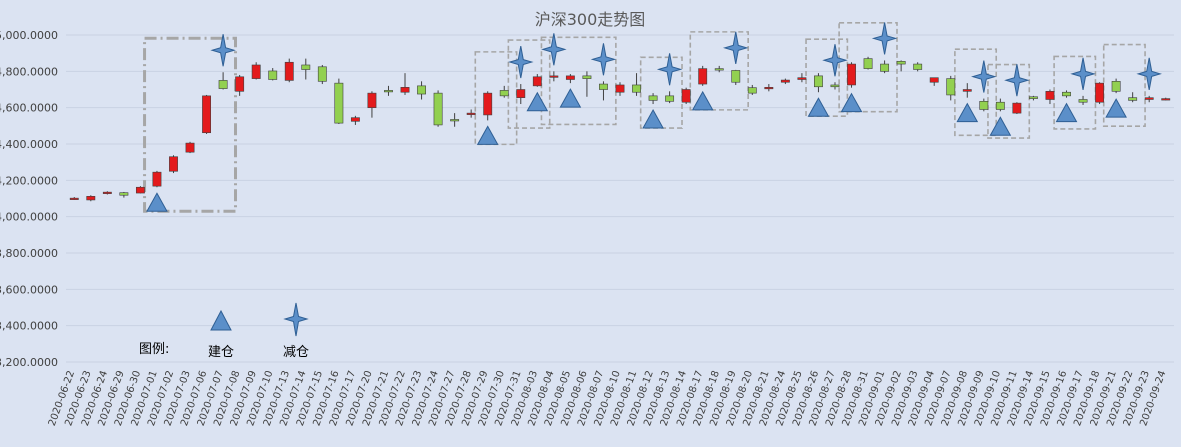 This screenshot has height=447, width=1181. What do you see at coordinates (29, 35) in the screenshot?
I see `y-tick-label: 5,000.0000` at bounding box center [29, 35].